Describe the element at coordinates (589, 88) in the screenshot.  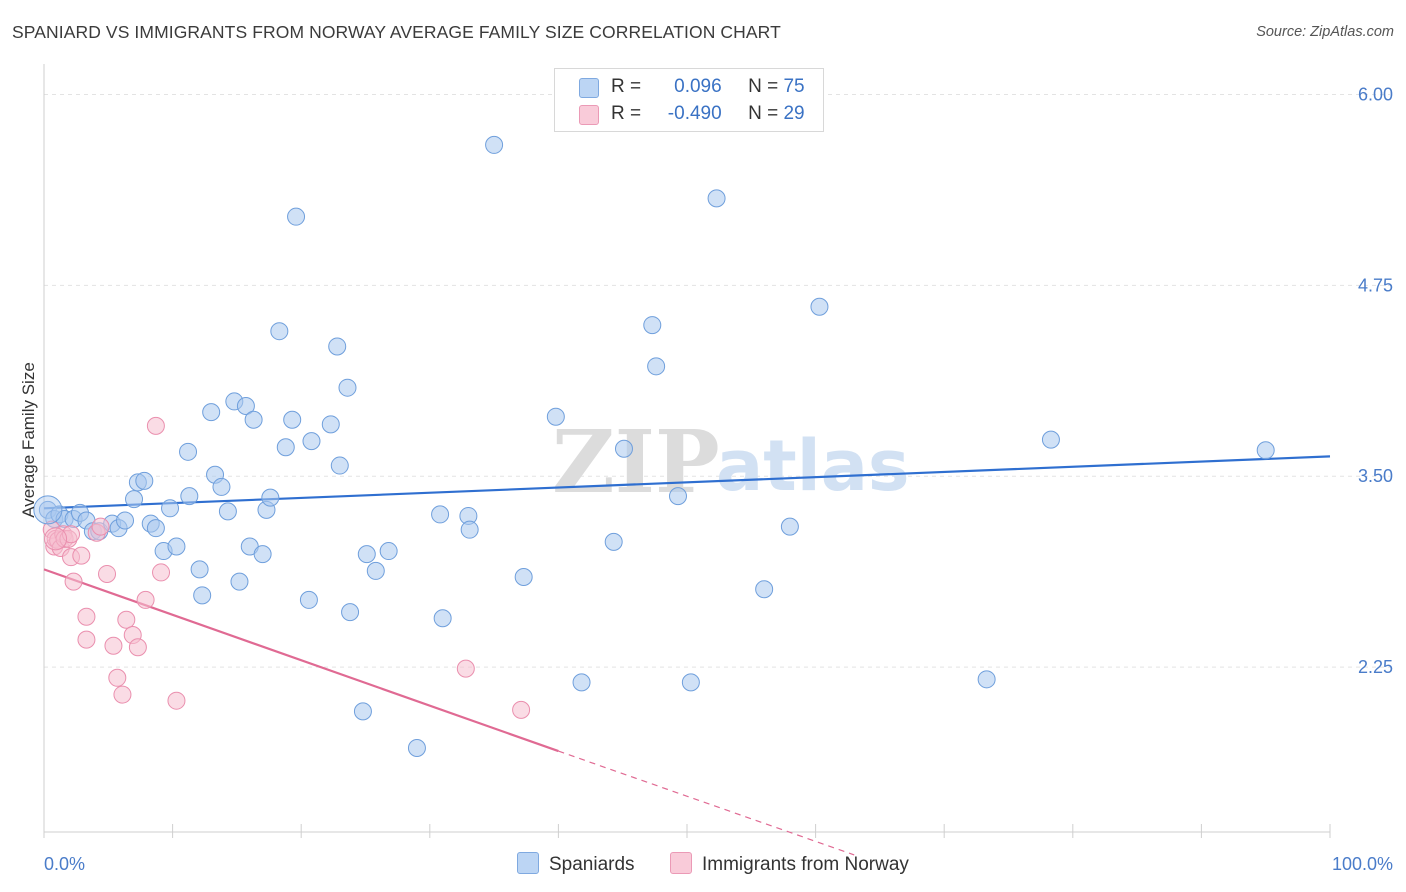
I see `legend-swatch-spaniards` at that location.